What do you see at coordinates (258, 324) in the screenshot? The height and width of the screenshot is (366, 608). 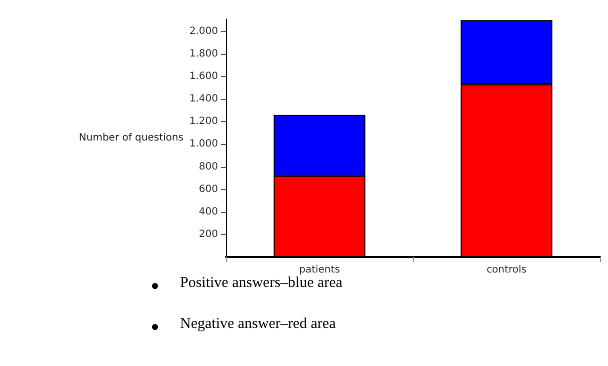 I see `text: Negative answer–red area` at bounding box center [258, 324].